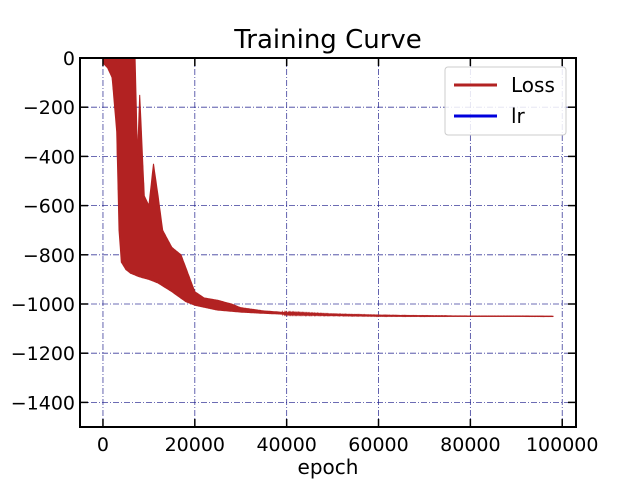  I want to click on x-tick-label: 40000, so click(286, 445).